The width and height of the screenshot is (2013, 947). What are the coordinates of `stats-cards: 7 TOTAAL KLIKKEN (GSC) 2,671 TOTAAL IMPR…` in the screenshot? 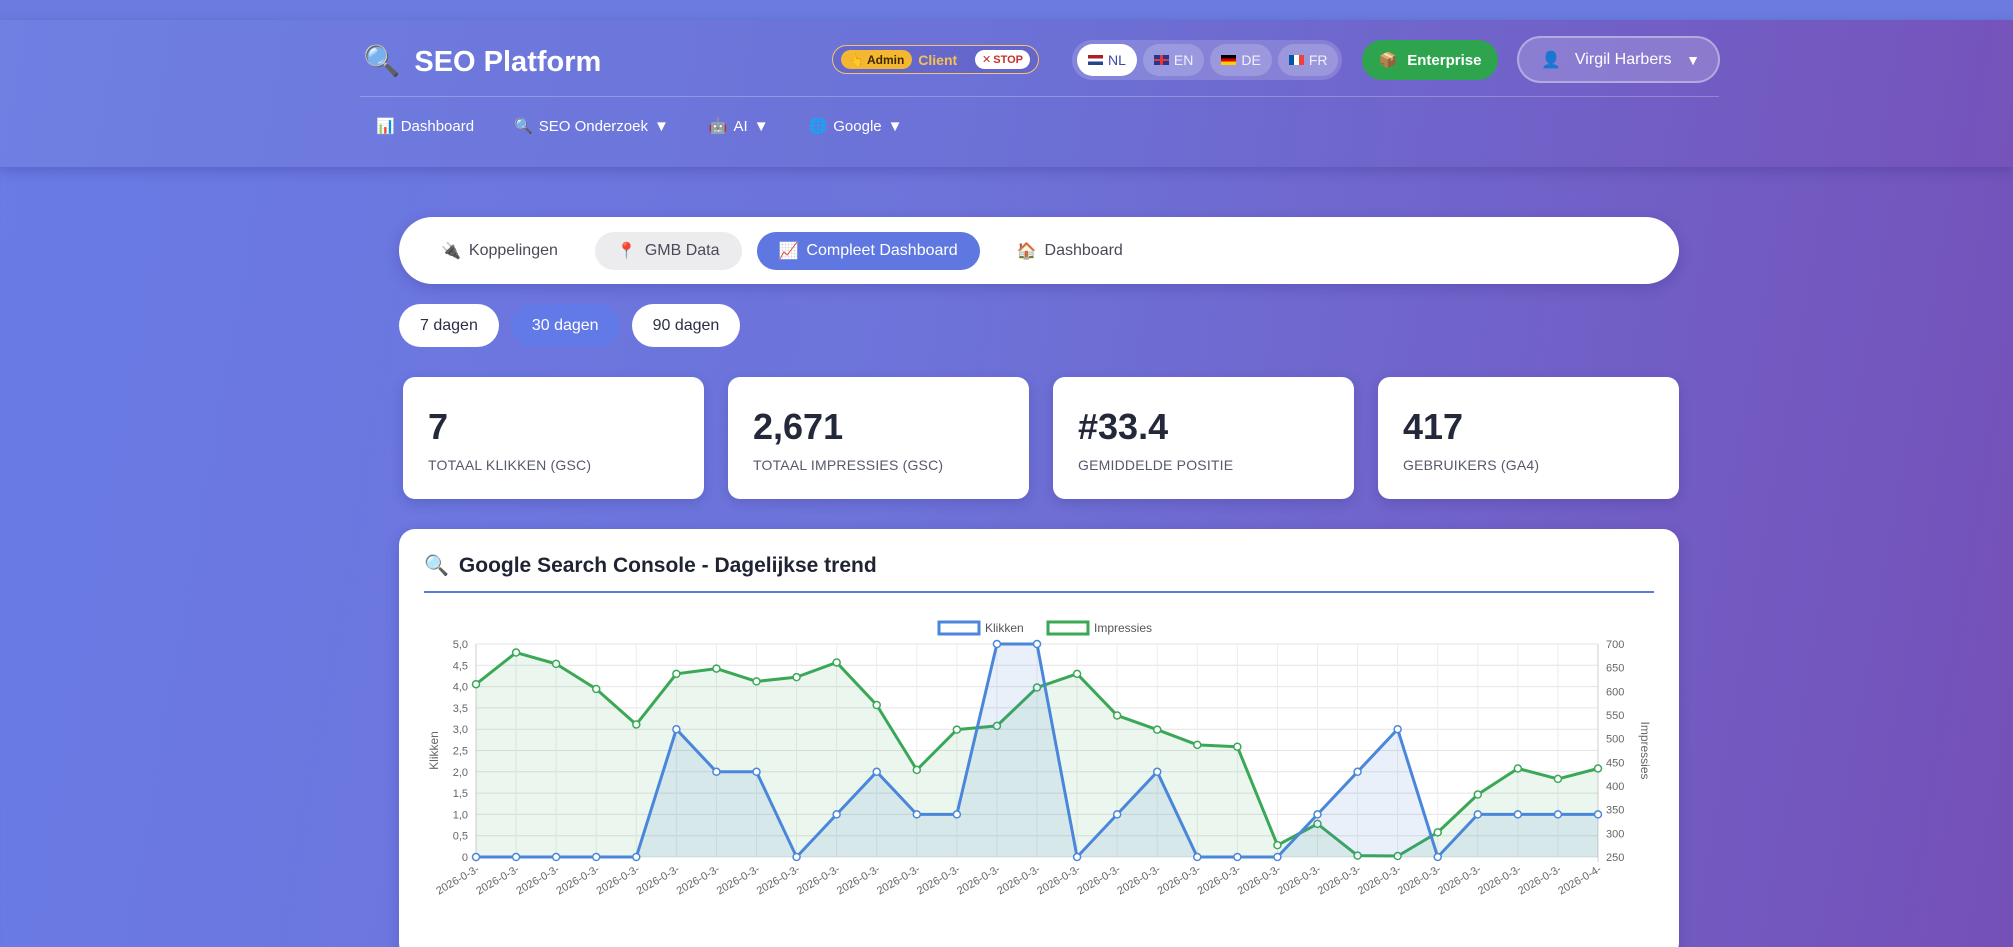 It's located at (1041, 438).